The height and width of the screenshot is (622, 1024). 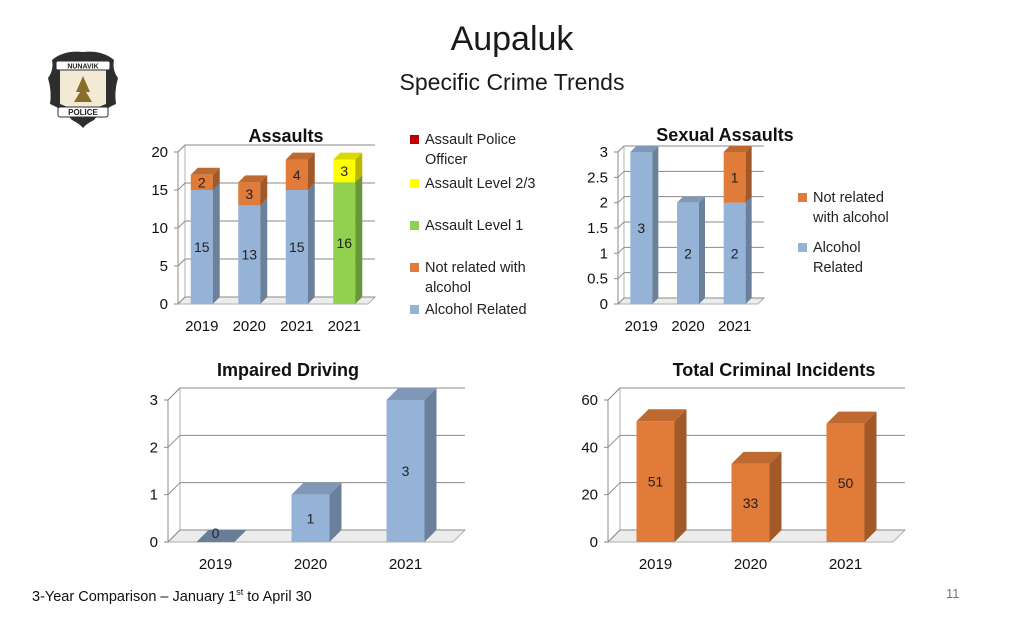 I want to click on data-label: 16, so click(x=344, y=243).